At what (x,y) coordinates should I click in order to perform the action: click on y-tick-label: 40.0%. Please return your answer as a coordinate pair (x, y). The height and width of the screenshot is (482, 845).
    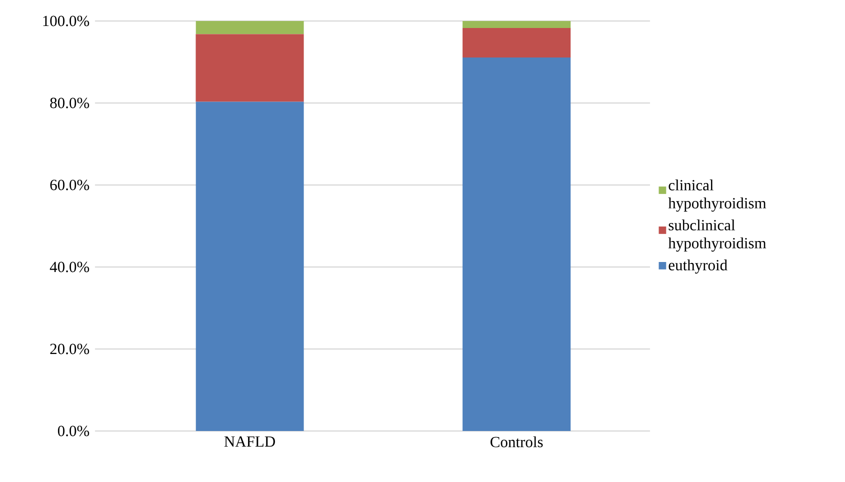
    Looking at the image, I should click on (70, 267).